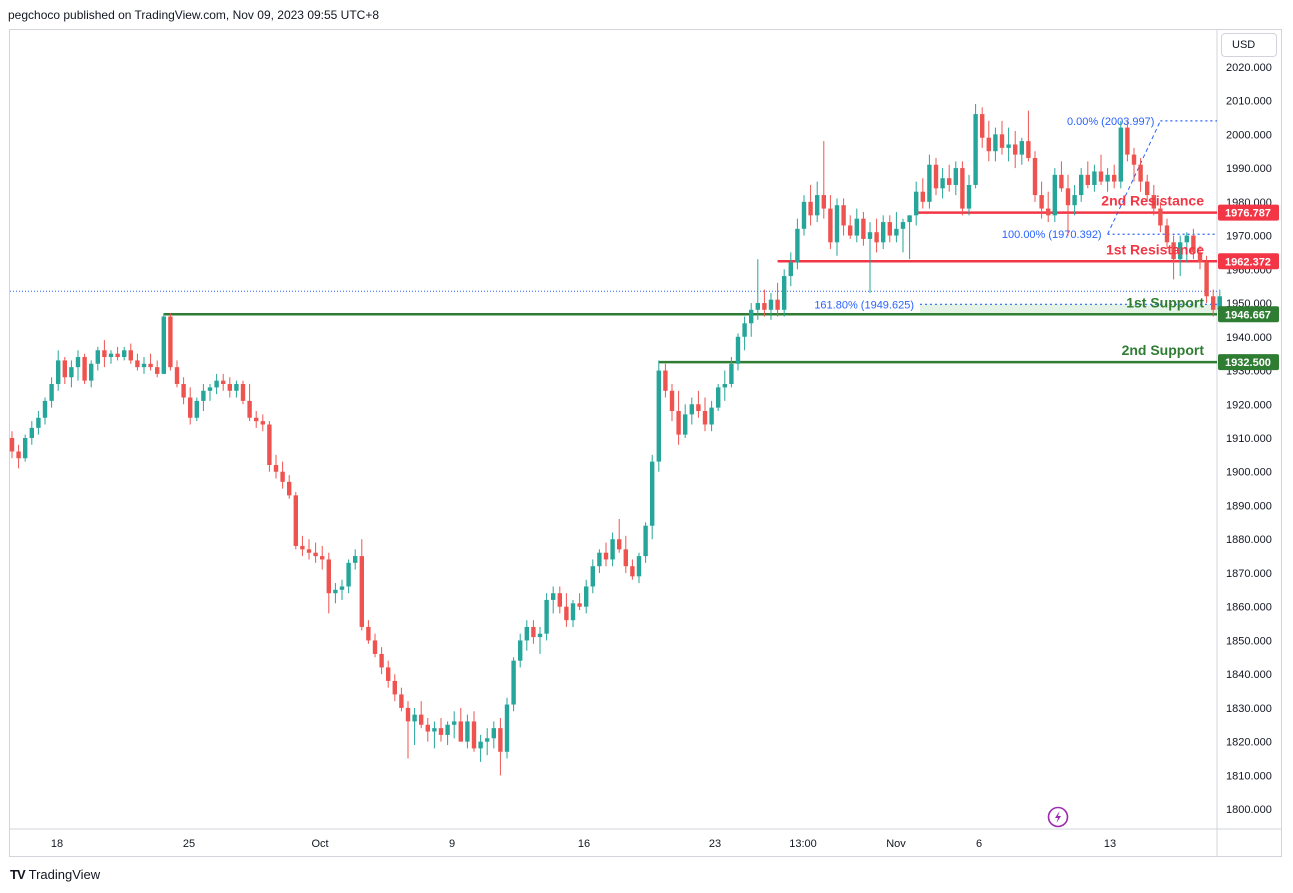 Image resolution: width=1293 pixels, height=893 pixels. What do you see at coordinates (1249, 45) in the screenshot?
I see `currency-selector: USD` at bounding box center [1249, 45].